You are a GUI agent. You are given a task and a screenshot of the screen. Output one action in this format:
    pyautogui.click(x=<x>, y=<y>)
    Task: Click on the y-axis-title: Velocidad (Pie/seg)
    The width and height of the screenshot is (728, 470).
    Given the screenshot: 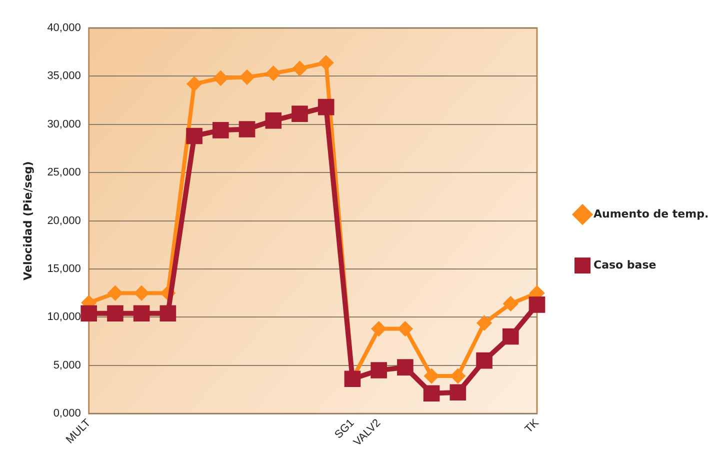 What is the action you would take?
    pyautogui.click(x=27, y=220)
    